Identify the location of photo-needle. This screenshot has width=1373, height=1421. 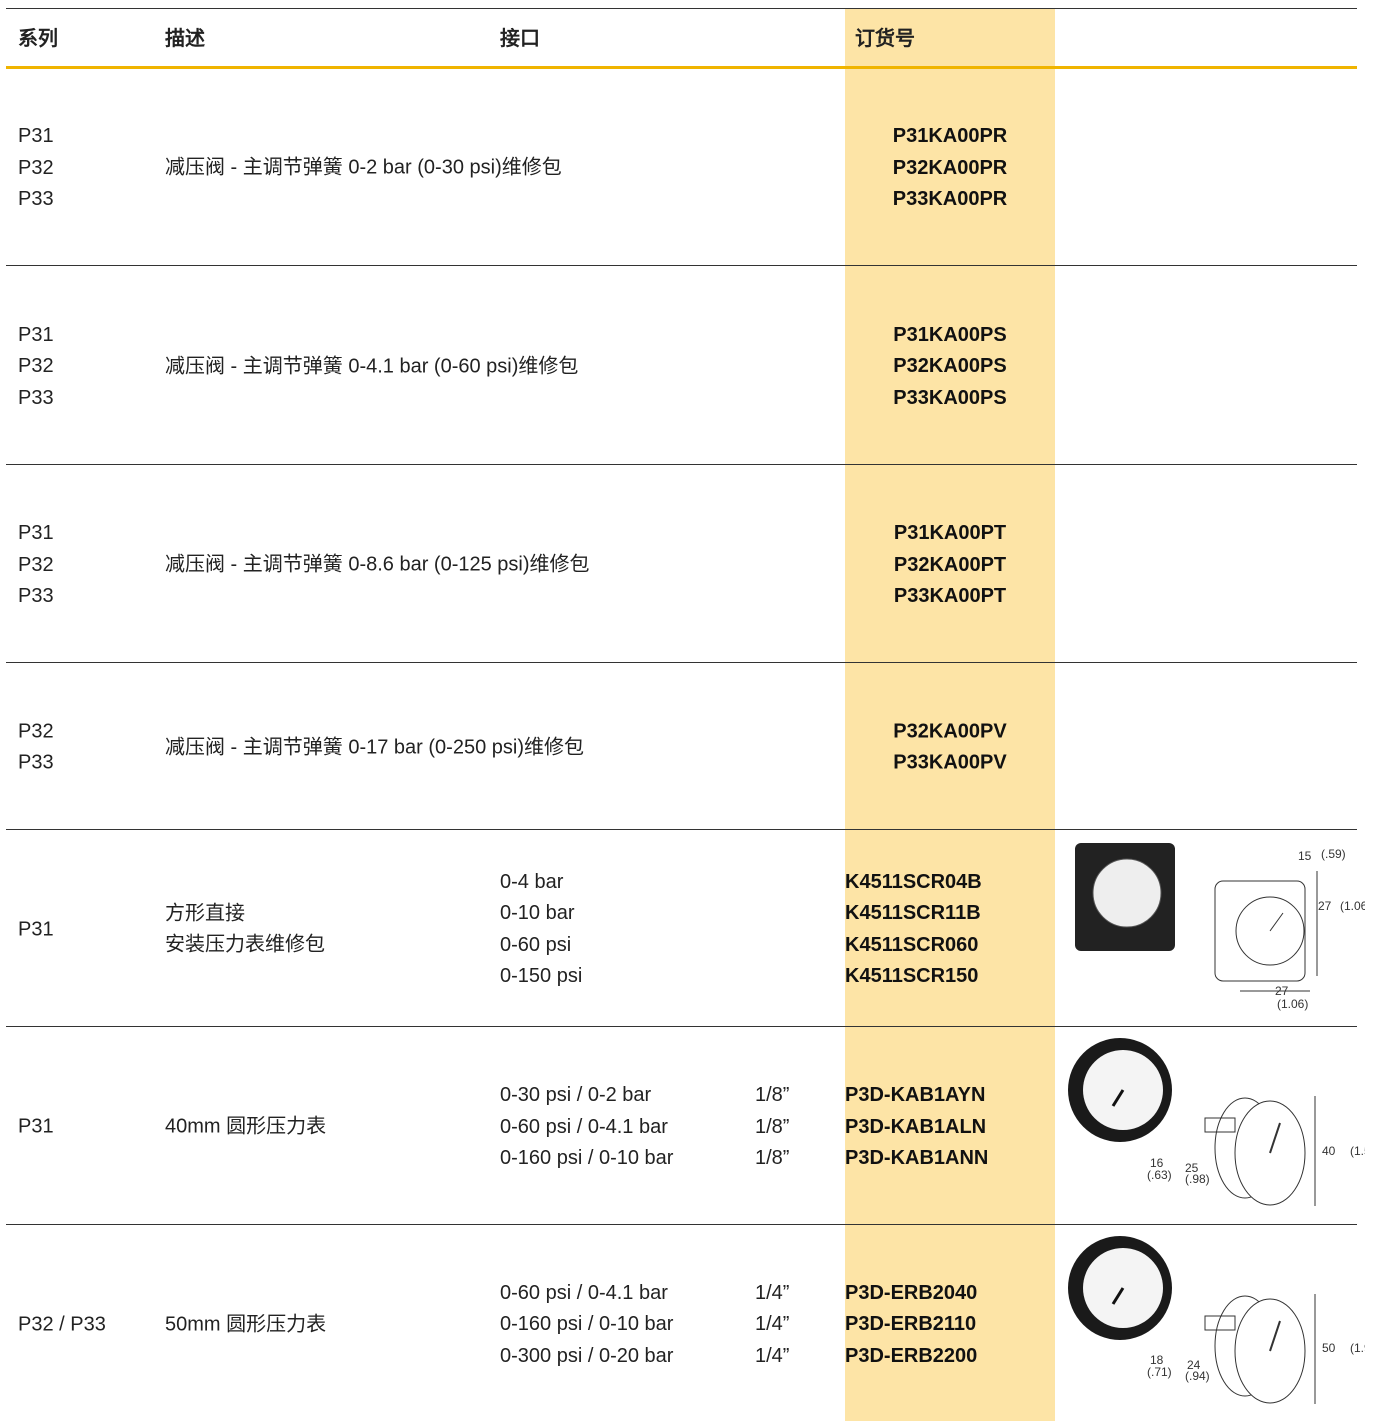
(1118, 1296).